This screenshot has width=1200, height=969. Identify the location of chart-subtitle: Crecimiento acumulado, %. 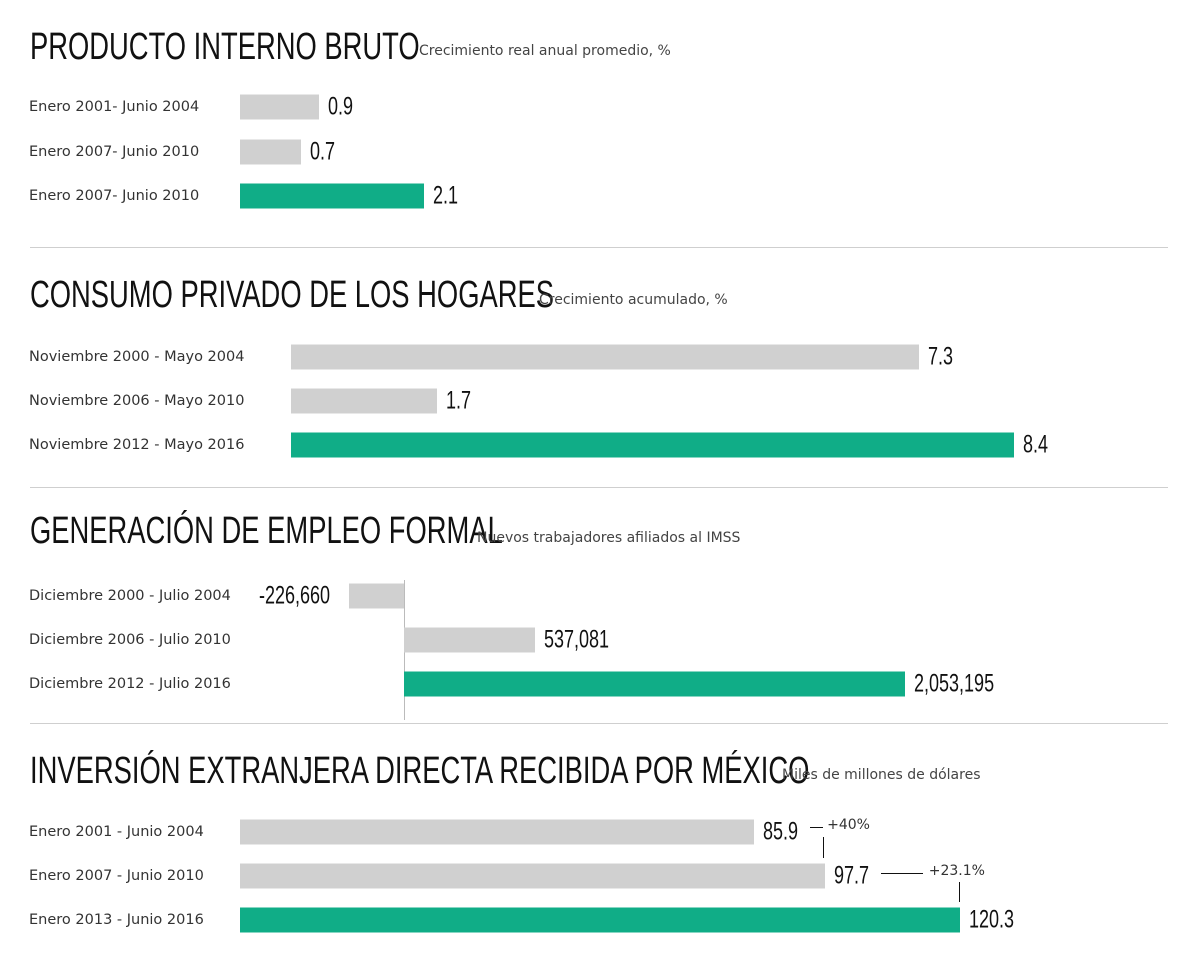
(633, 300).